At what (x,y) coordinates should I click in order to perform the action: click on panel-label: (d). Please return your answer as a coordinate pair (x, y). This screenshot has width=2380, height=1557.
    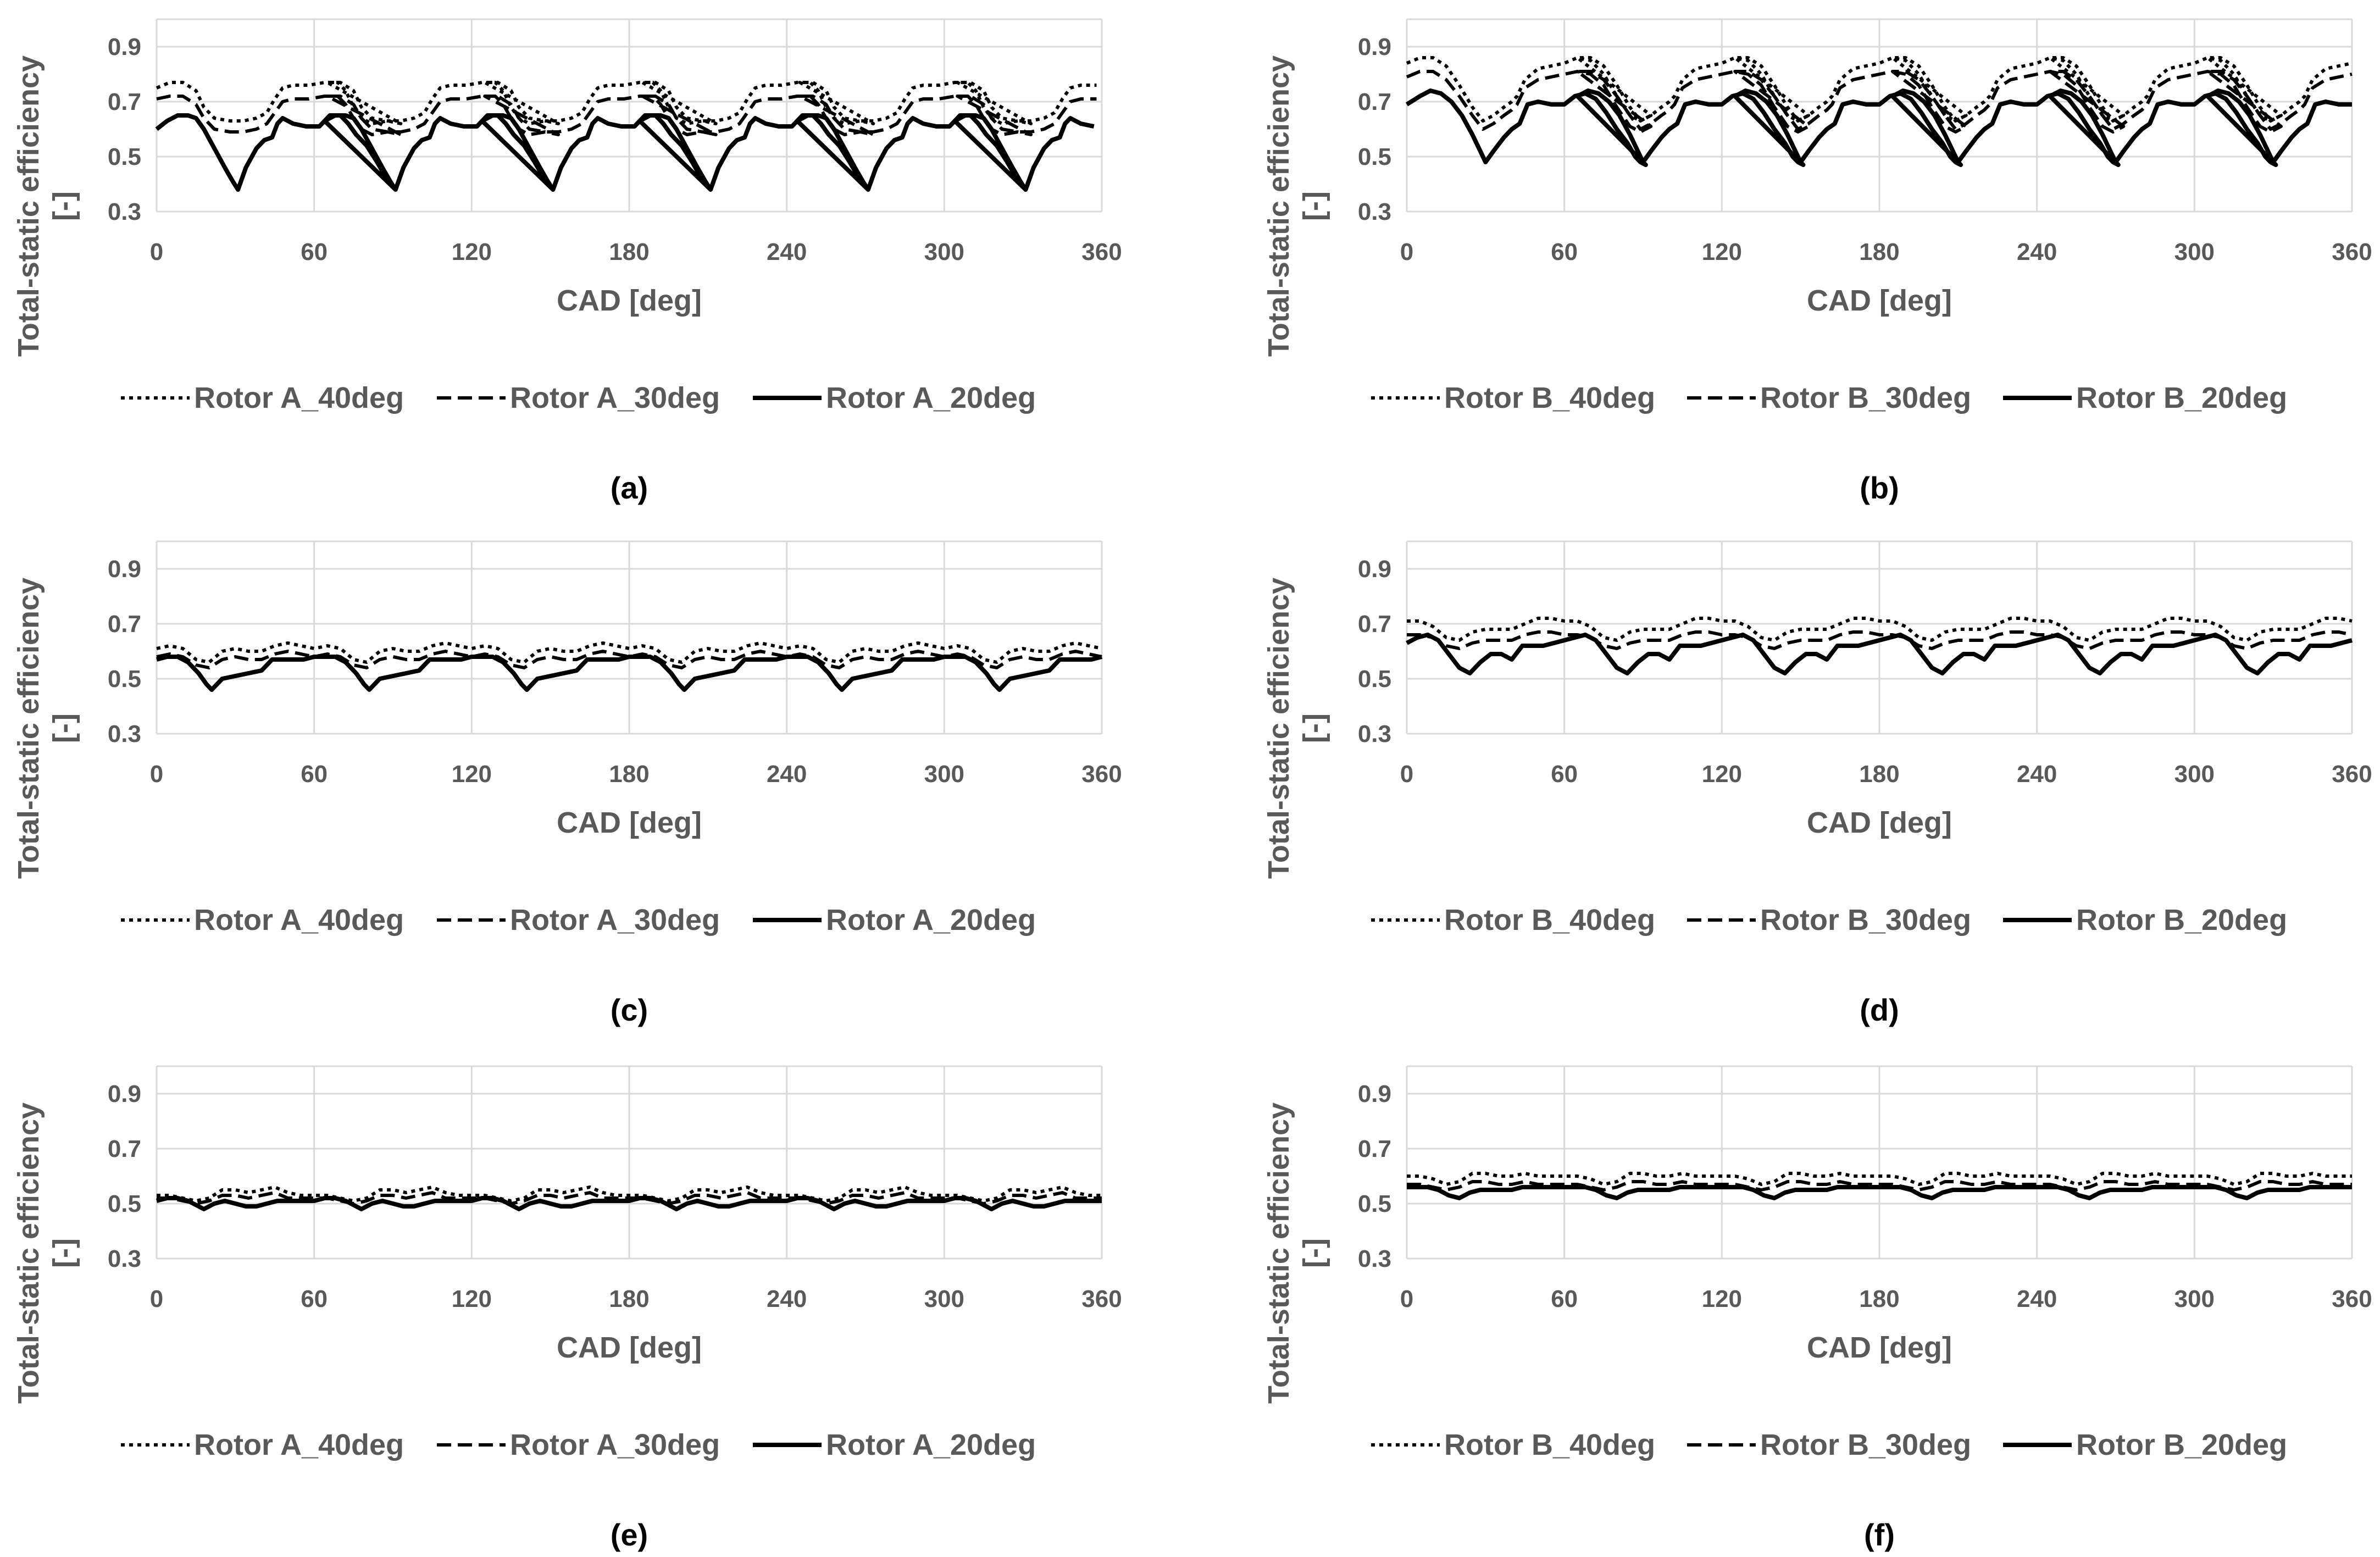
    Looking at the image, I should click on (1880, 1010).